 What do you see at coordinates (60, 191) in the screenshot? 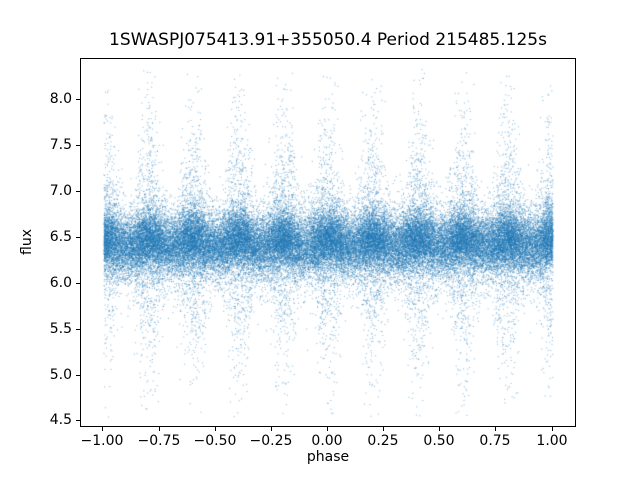
I see `y-tick-label: 7.0` at bounding box center [60, 191].